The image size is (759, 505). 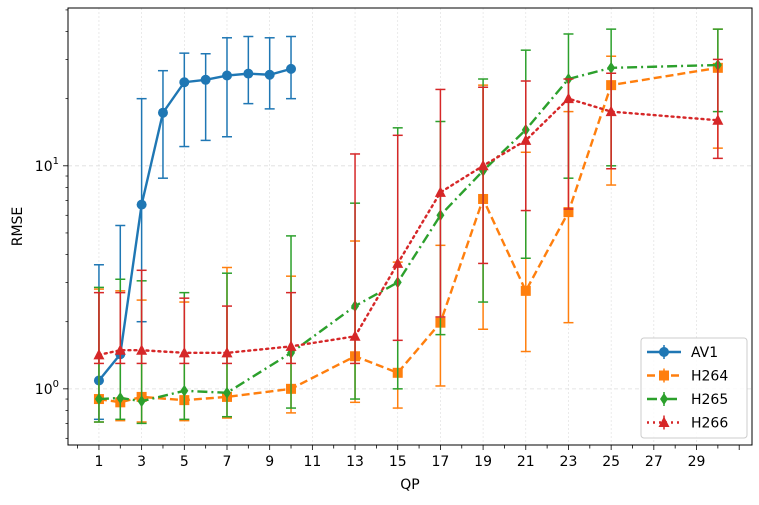 I want to click on x-tick-label: 11, so click(x=312, y=462).